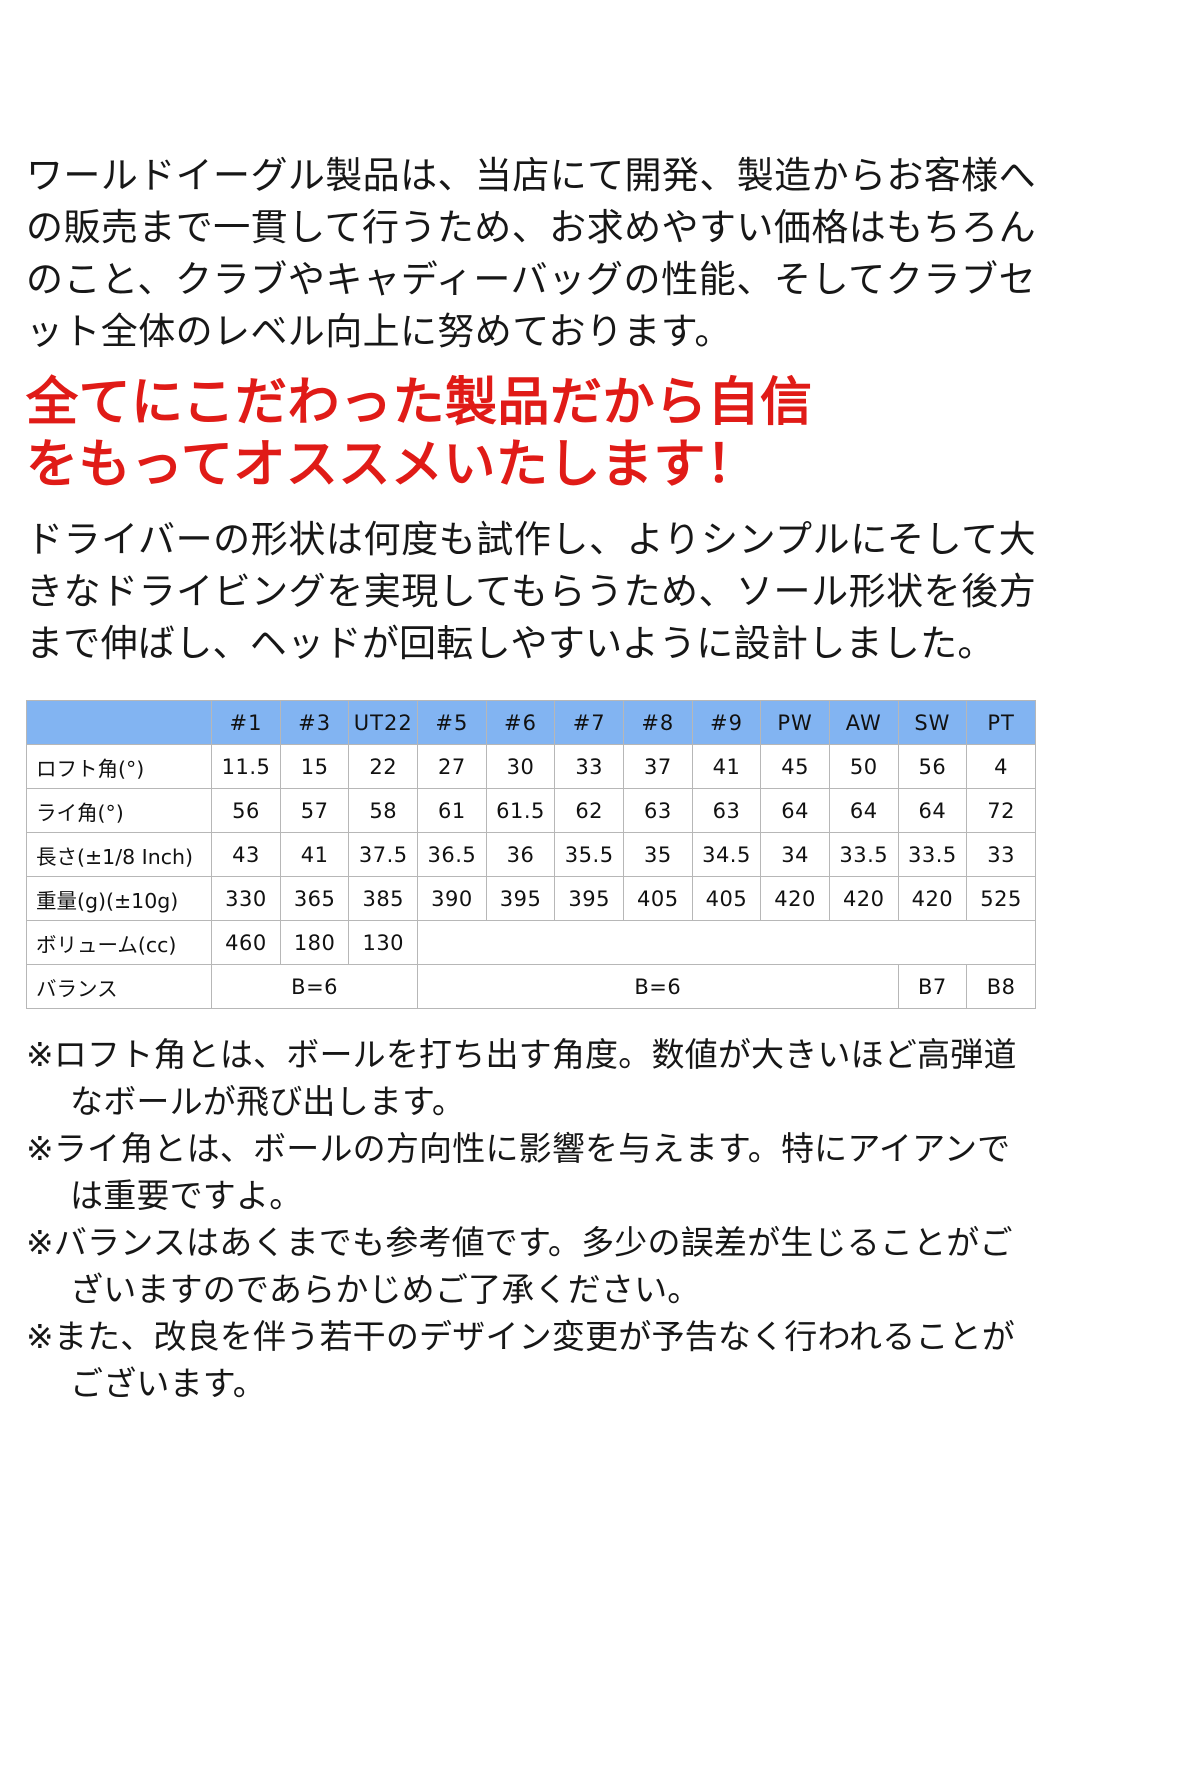 The image size is (1200, 1765). Describe the element at coordinates (119, 942) in the screenshot. I see `row-label: ボリューム(cc)` at that location.